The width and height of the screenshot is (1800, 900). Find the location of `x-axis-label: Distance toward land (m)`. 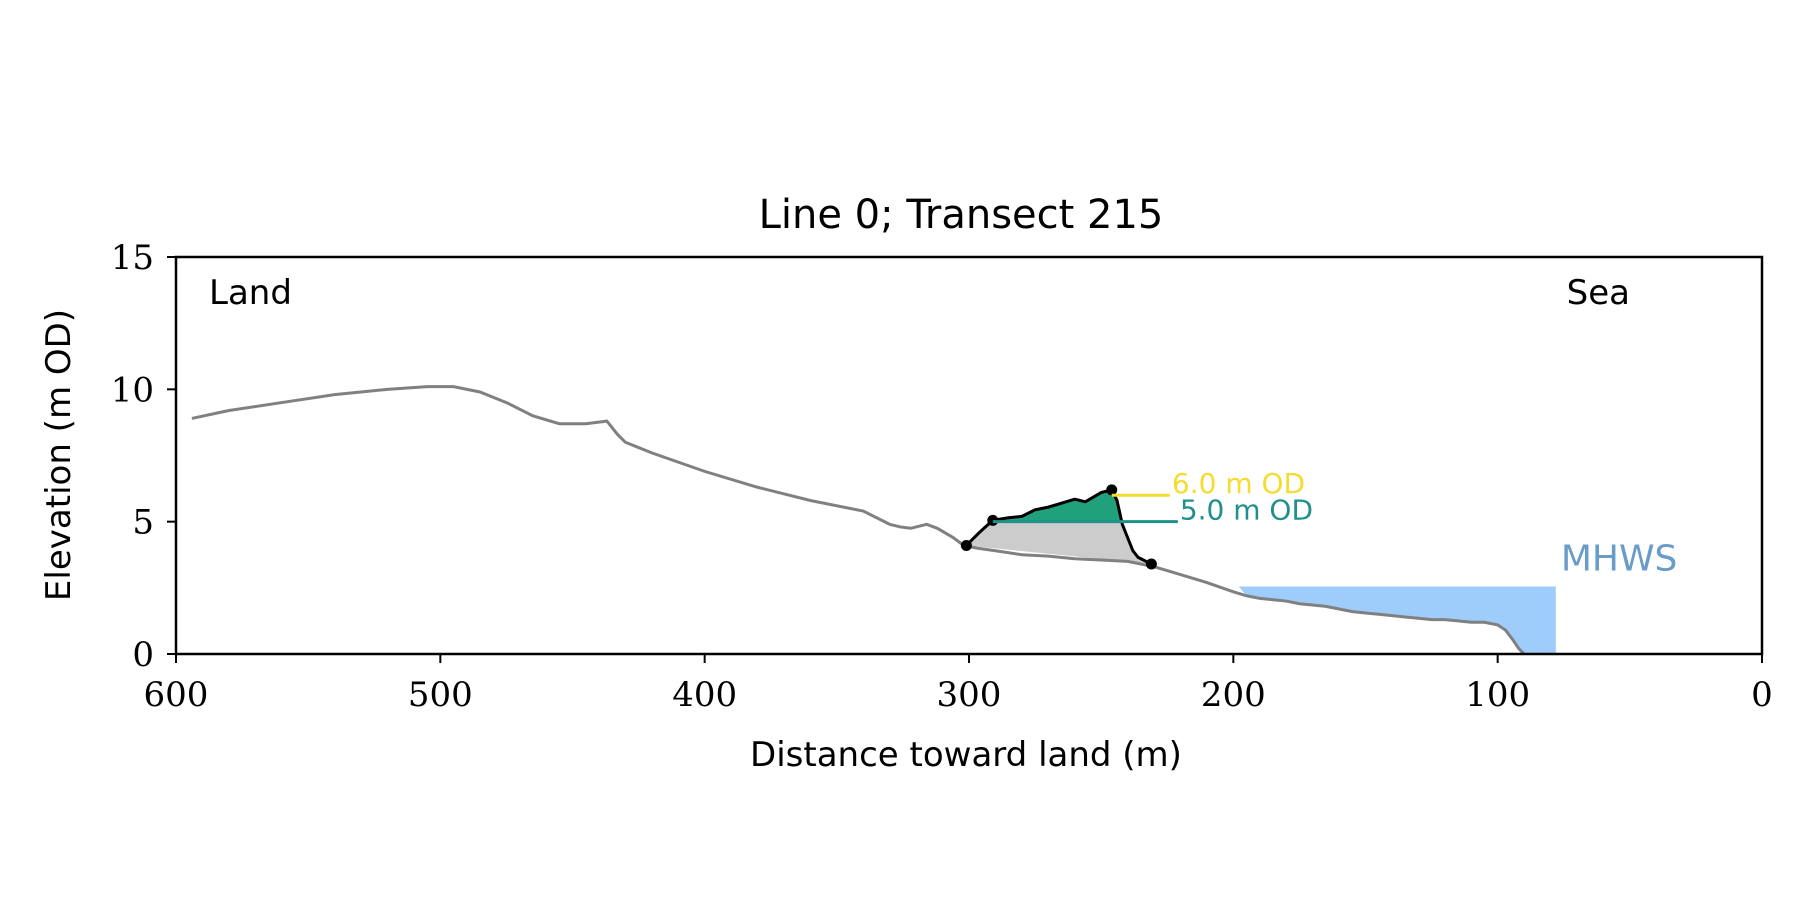

x-axis-label: Distance toward land (m) is located at coordinates (966, 755).